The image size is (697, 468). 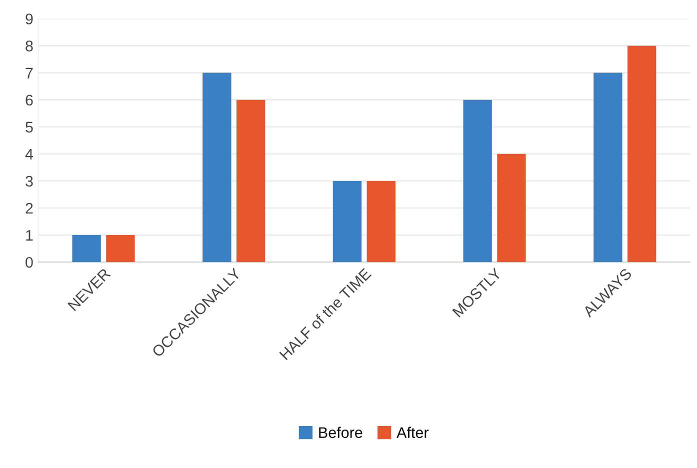 I want to click on y-tick-label: 7, so click(x=29, y=73).